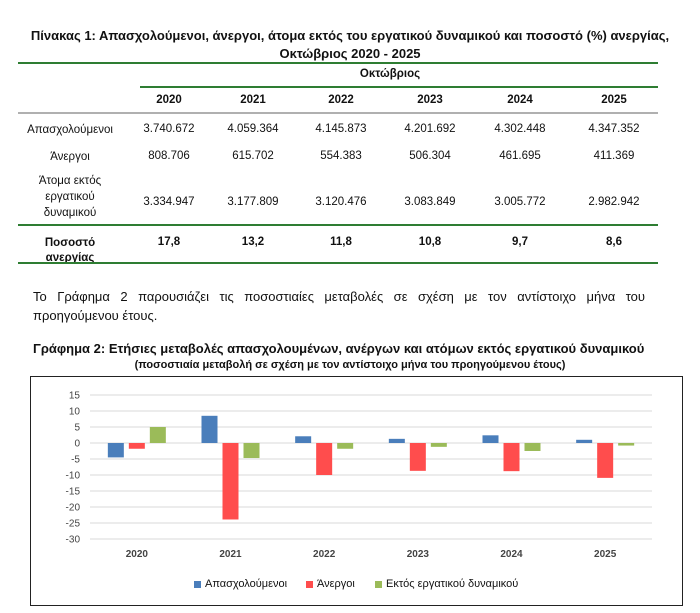  What do you see at coordinates (75, 412) in the screenshot?
I see `y-tick-label: 10` at bounding box center [75, 412].